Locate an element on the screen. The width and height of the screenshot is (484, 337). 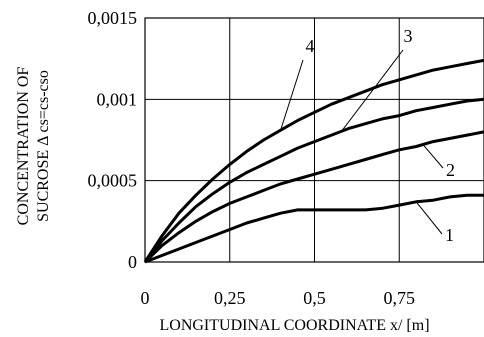
y-tick-label: 0 is located at coordinates (132, 262).